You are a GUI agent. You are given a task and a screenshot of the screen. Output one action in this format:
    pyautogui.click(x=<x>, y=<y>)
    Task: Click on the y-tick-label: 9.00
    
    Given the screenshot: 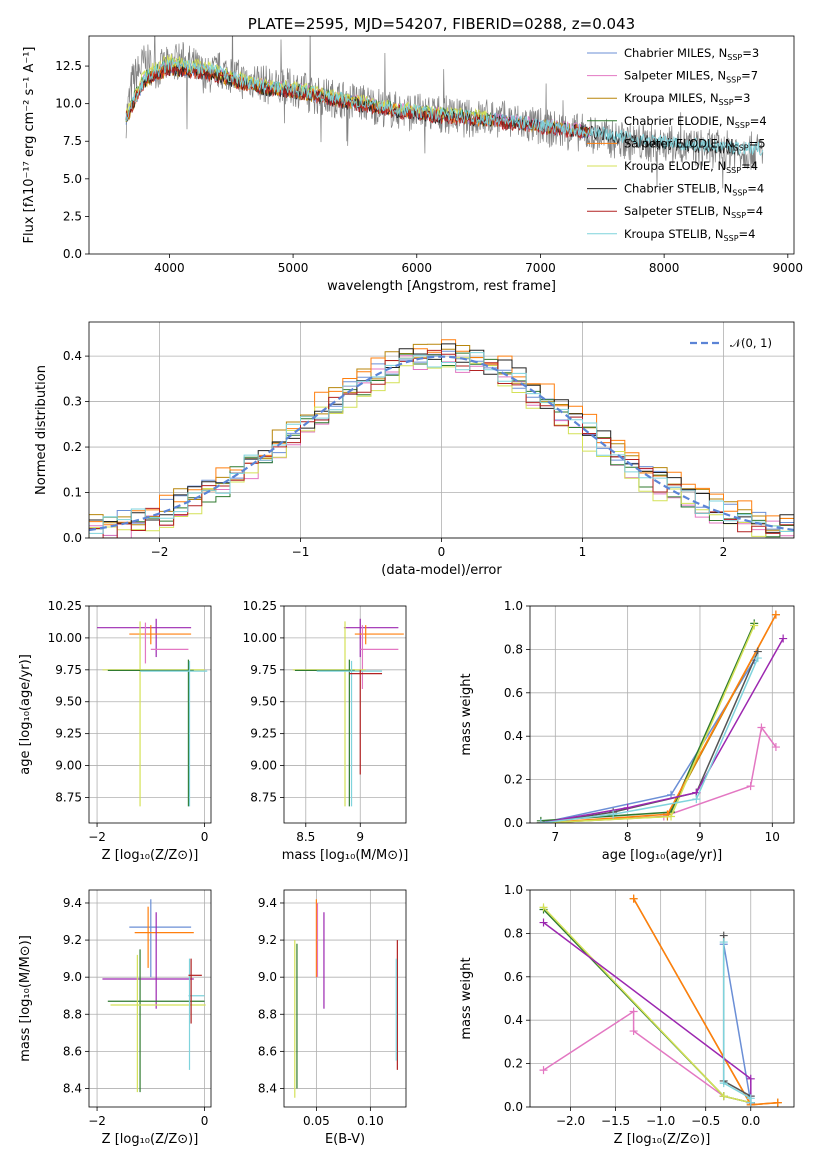 What is the action you would take?
    pyautogui.click(x=68, y=766)
    